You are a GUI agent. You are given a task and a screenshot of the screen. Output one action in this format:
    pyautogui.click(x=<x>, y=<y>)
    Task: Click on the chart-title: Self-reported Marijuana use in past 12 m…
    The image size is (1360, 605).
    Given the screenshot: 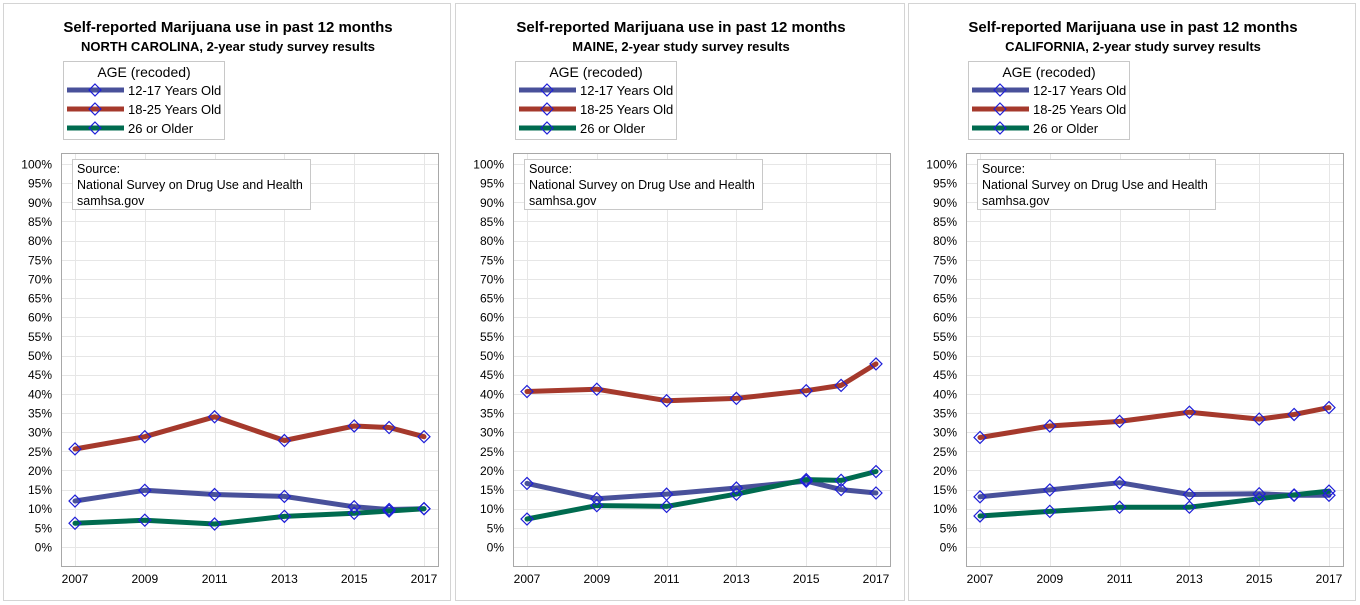 What is the action you would take?
    pyautogui.click(x=1132, y=27)
    